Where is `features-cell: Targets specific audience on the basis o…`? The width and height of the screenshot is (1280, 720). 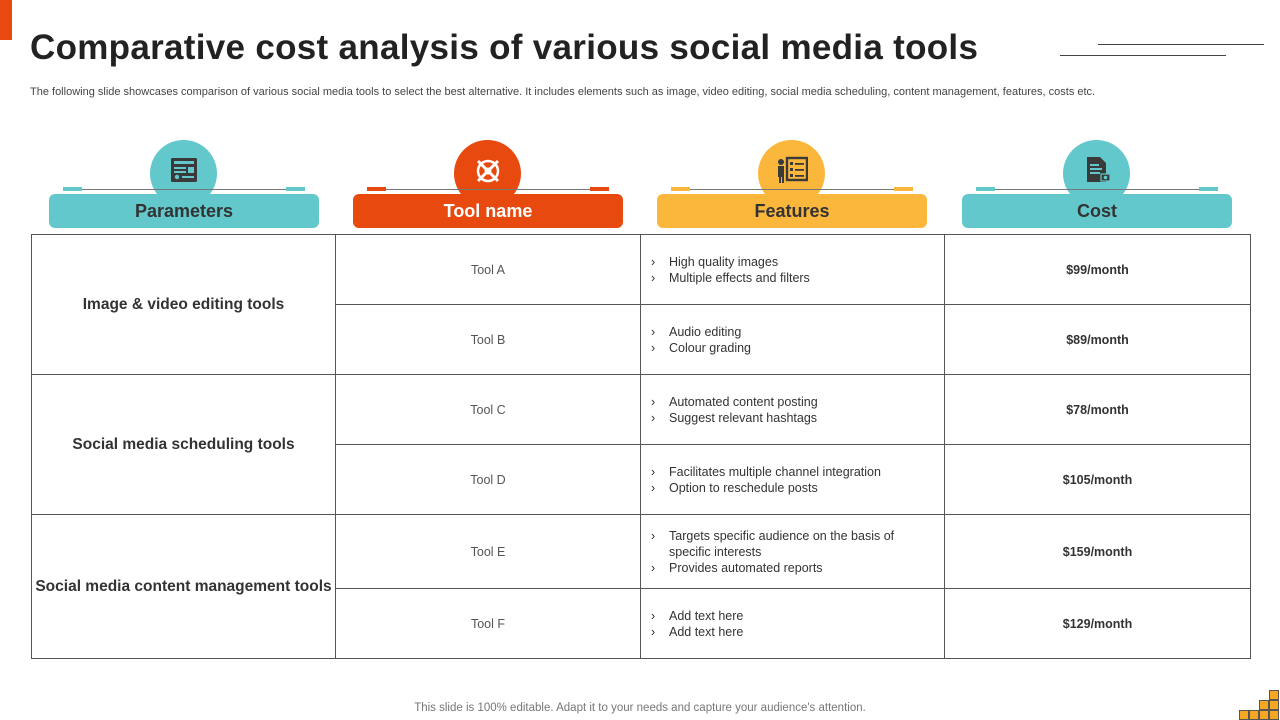 features-cell: Targets specific audience on the basis o… is located at coordinates (792, 551).